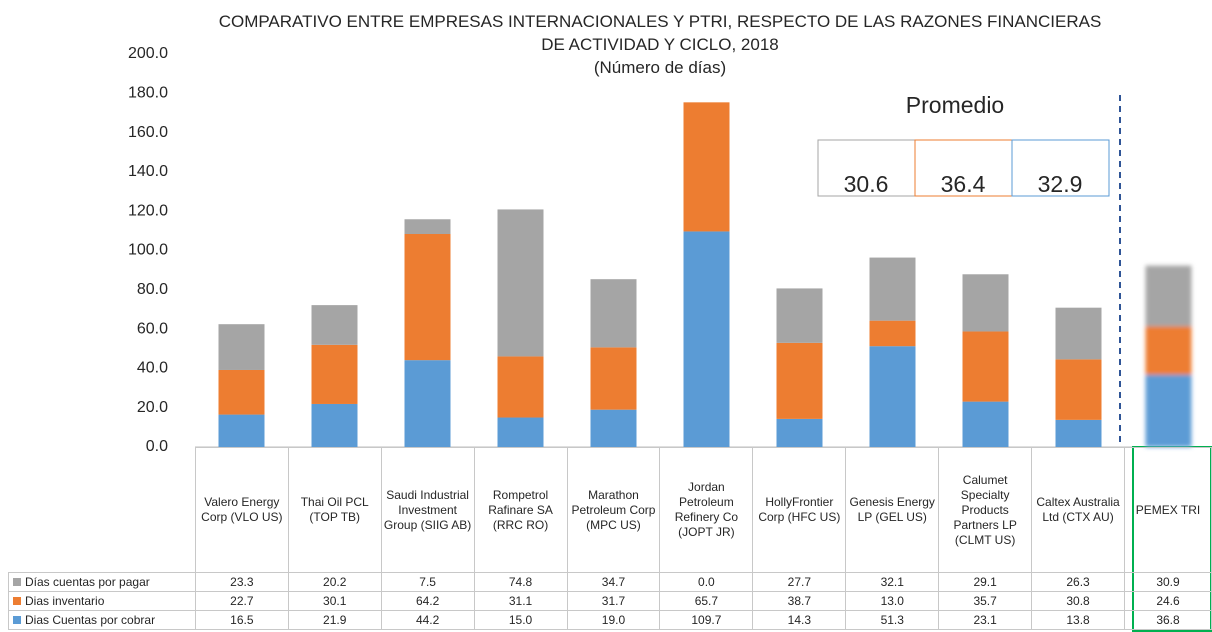  I want to click on legend-cell: Días cuentas por pagar, so click(102, 582).